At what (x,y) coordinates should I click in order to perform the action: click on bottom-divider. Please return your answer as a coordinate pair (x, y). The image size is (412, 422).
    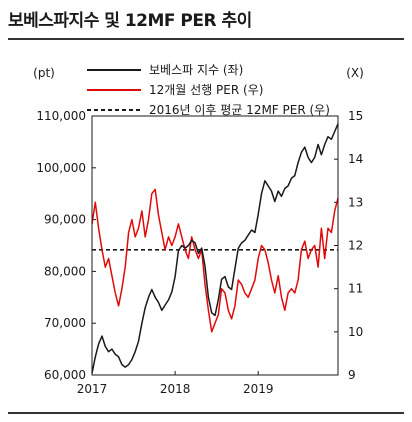
    Looking at the image, I should click on (206, 413).